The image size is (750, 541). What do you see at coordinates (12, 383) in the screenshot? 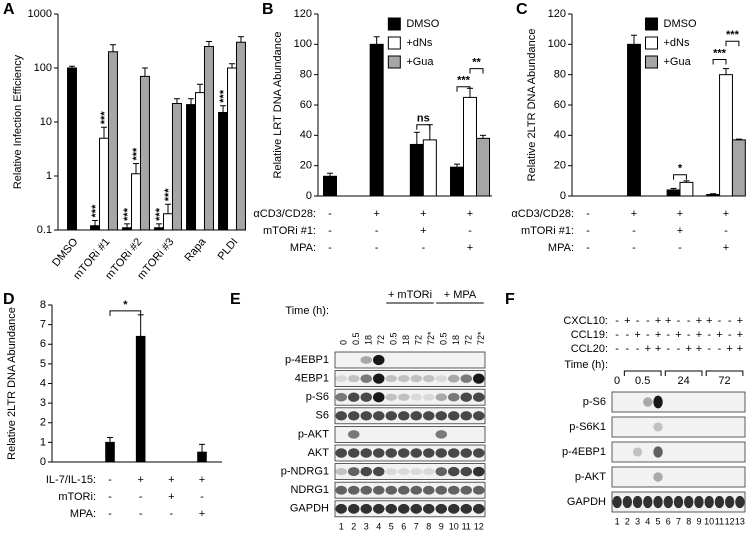
I see `y-axis-label: Relative 2LTR DNA Abundance` at bounding box center [12, 383].